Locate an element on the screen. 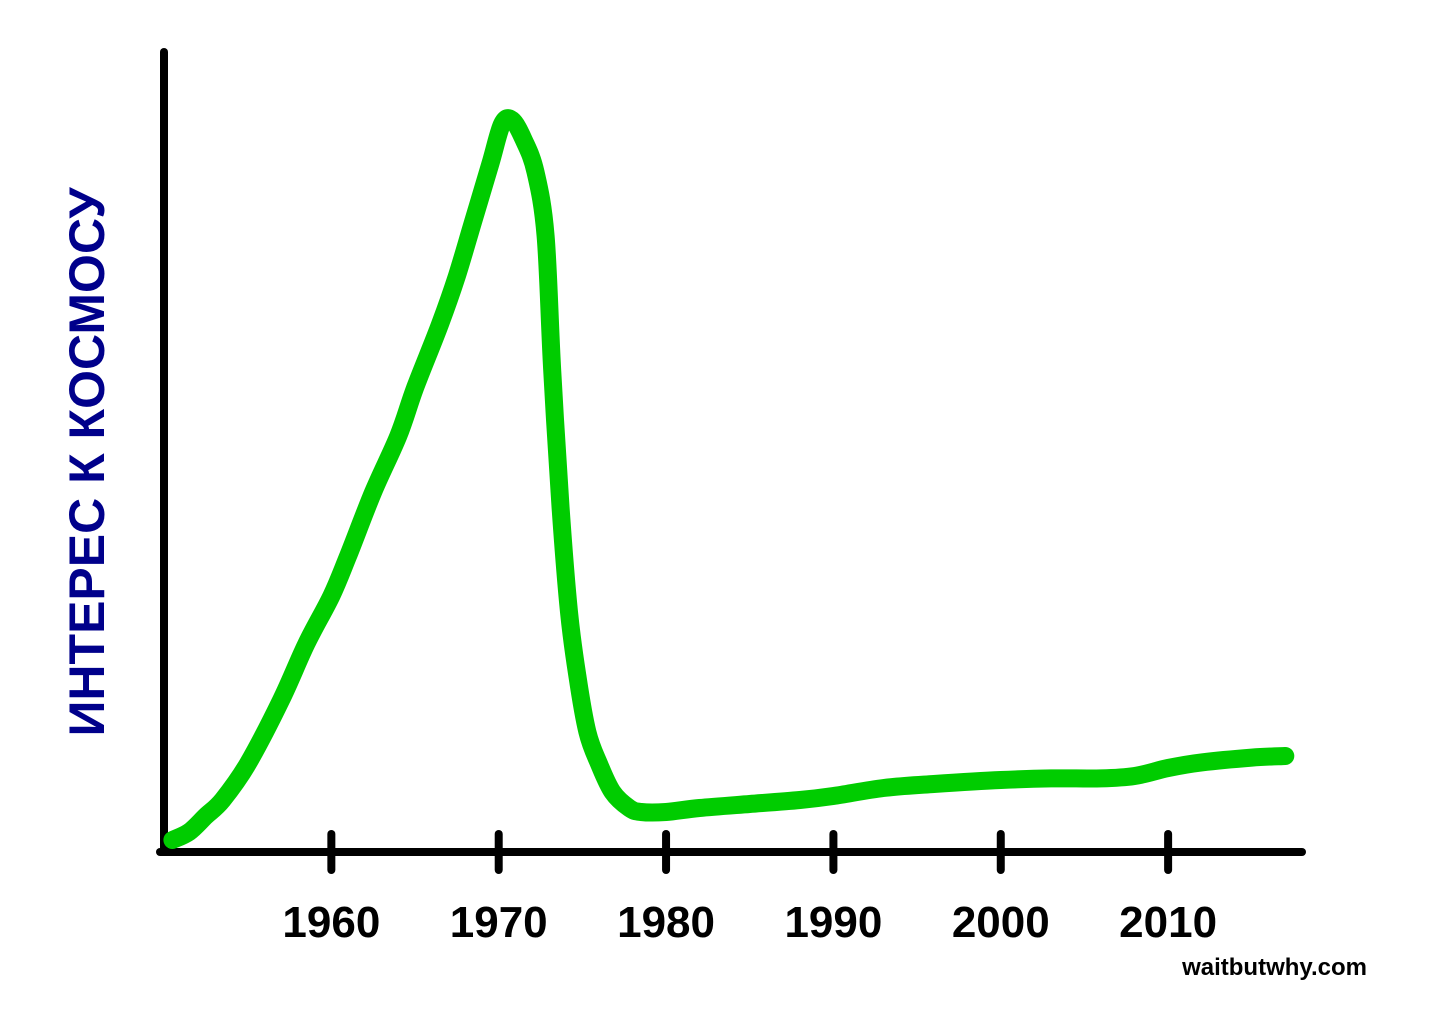  x-tick-labels: 1960 1970 1980 1990 2000 2010 is located at coordinates (749, 922).